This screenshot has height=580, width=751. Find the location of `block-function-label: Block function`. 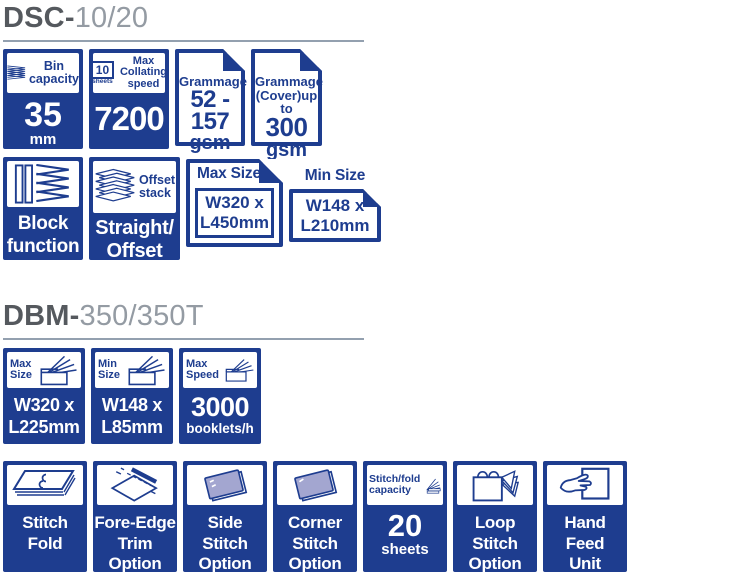

block-function-label: Block function is located at coordinates (43, 235).